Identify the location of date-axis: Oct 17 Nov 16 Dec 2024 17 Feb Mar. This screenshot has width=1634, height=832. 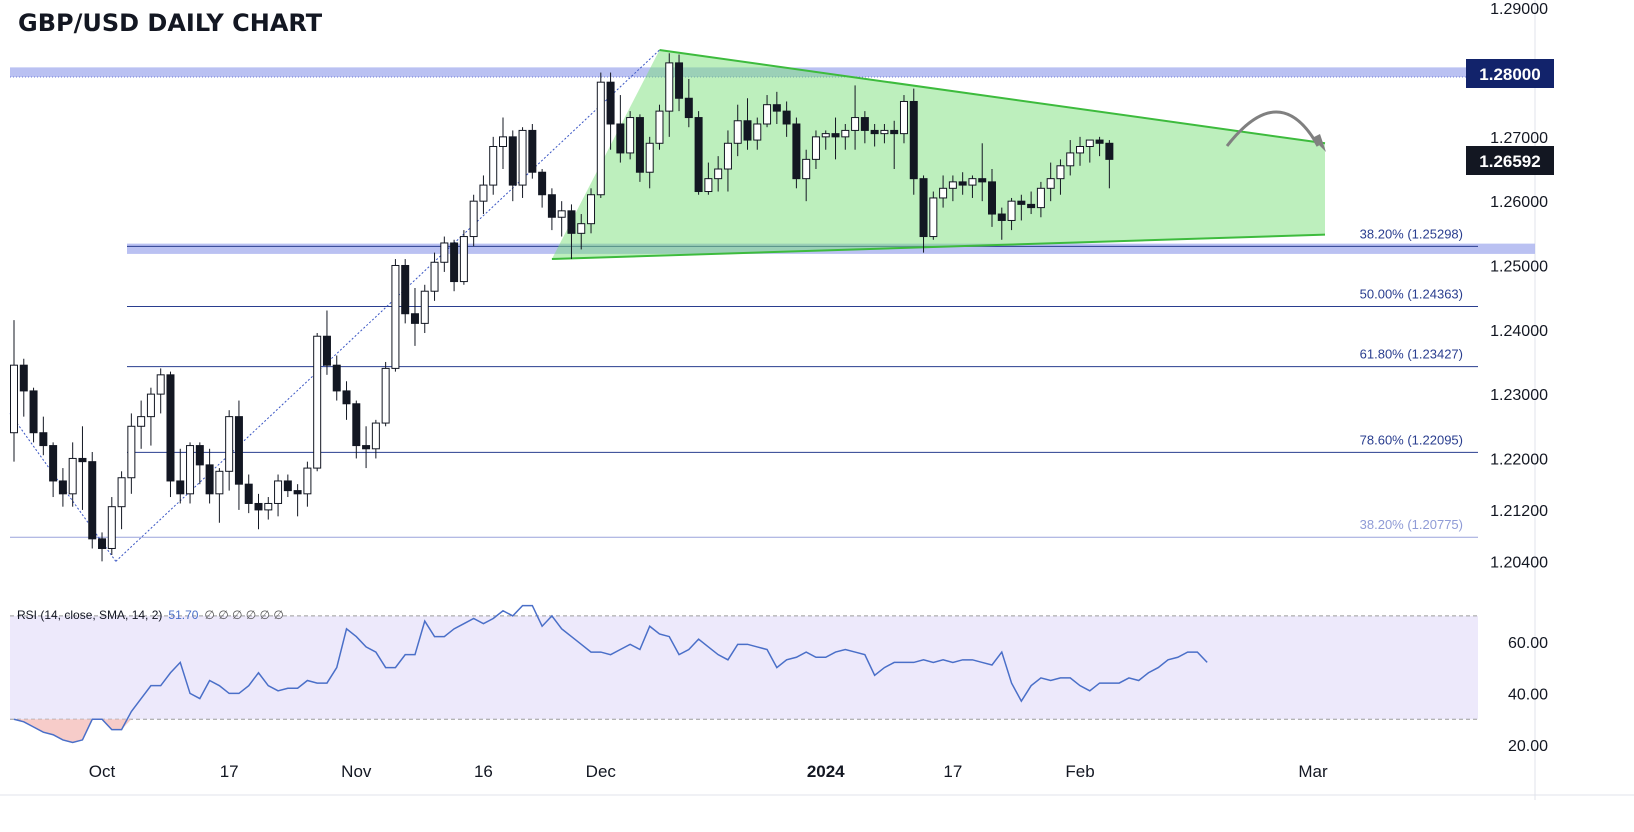
(708, 771).